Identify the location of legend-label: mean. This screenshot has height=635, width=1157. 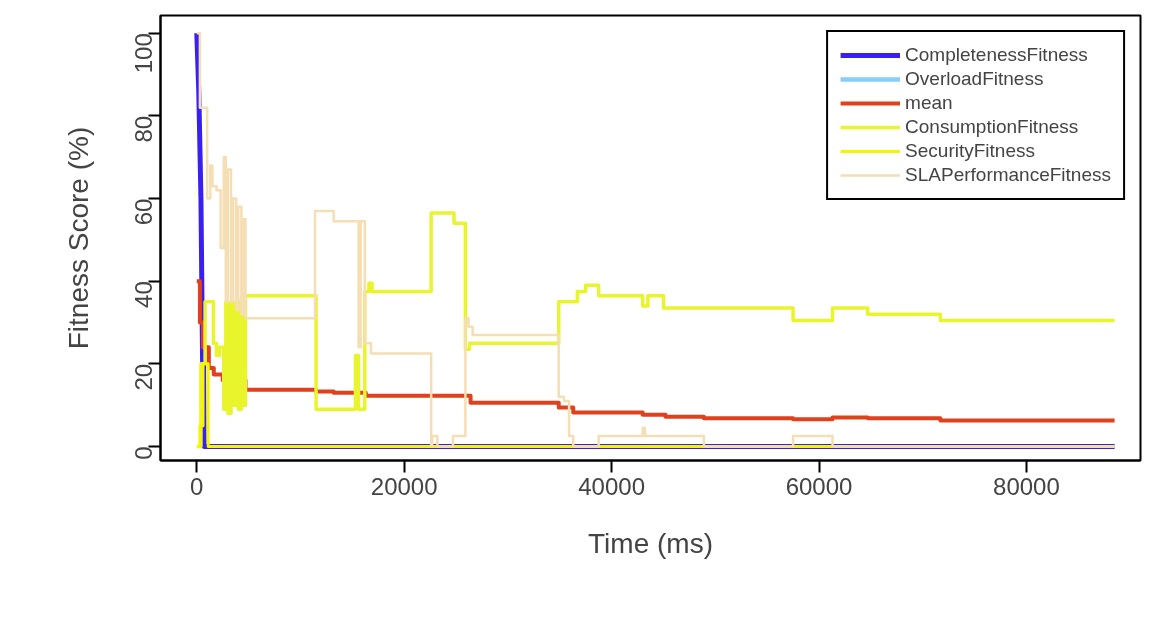
(929, 103).